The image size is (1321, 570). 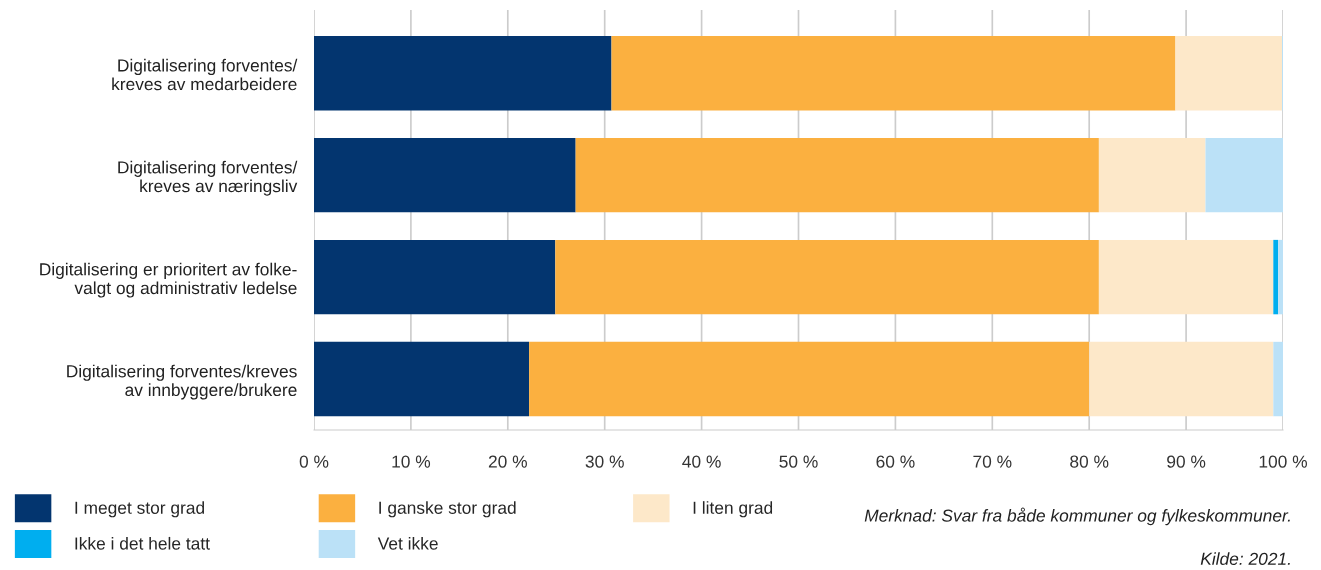 What do you see at coordinates (205, 74) in the screenshot?
I see `y-tick-label: Digitalisering forventes/ kreves av medarbeidere` at bounding box center [205, 74].